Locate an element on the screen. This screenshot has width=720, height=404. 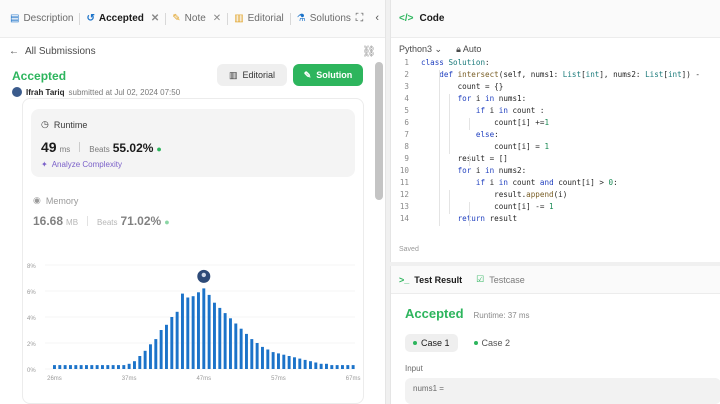
collapse-chevron-icon: ‹ is located at coordinates (377, 18).